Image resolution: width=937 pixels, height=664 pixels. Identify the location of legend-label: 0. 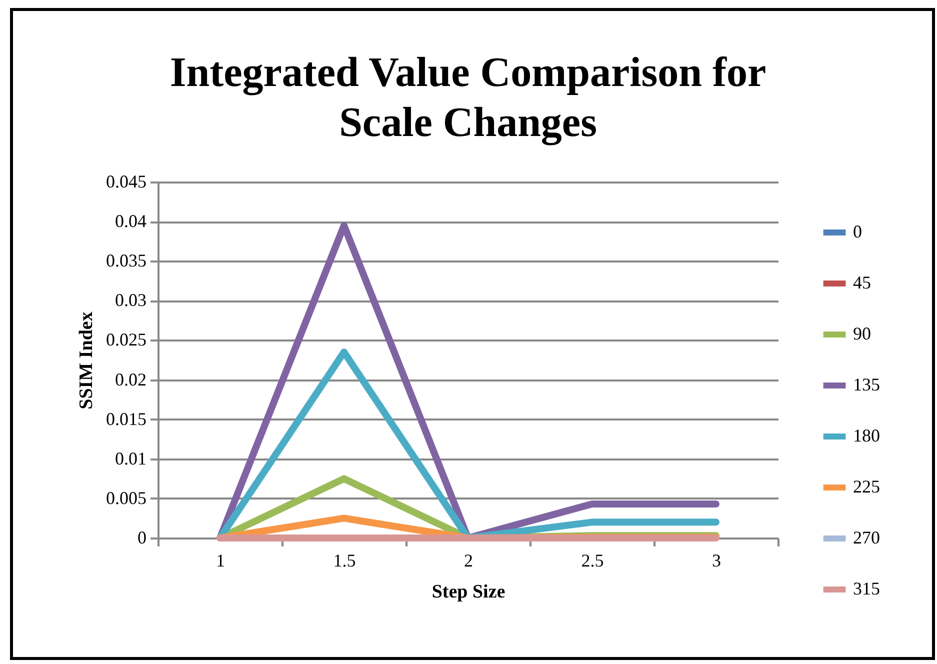
(857, 232).